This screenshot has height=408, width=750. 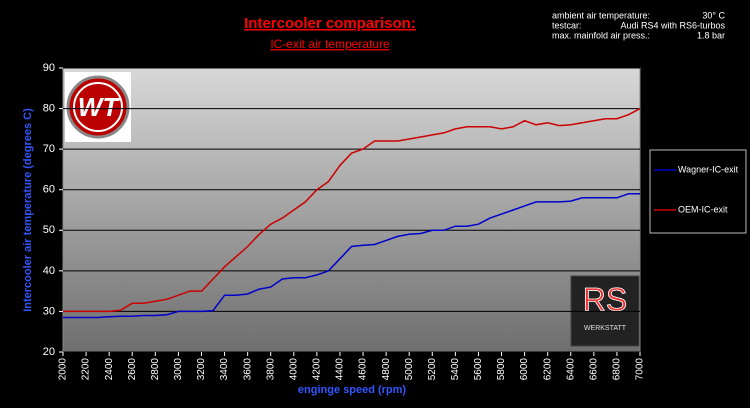 I want to click on x-tick-label: 5600, so click(x=478, y=369).